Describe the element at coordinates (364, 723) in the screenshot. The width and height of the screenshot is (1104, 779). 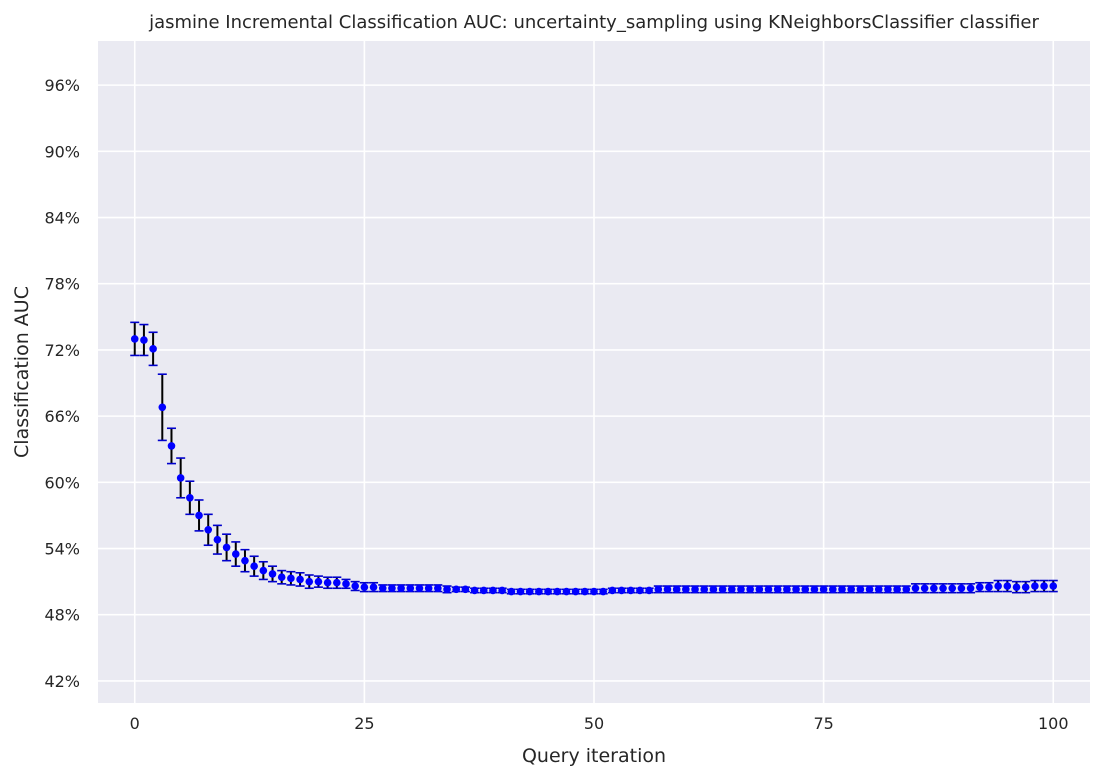
I see `x-tick-label: 25` at that location.